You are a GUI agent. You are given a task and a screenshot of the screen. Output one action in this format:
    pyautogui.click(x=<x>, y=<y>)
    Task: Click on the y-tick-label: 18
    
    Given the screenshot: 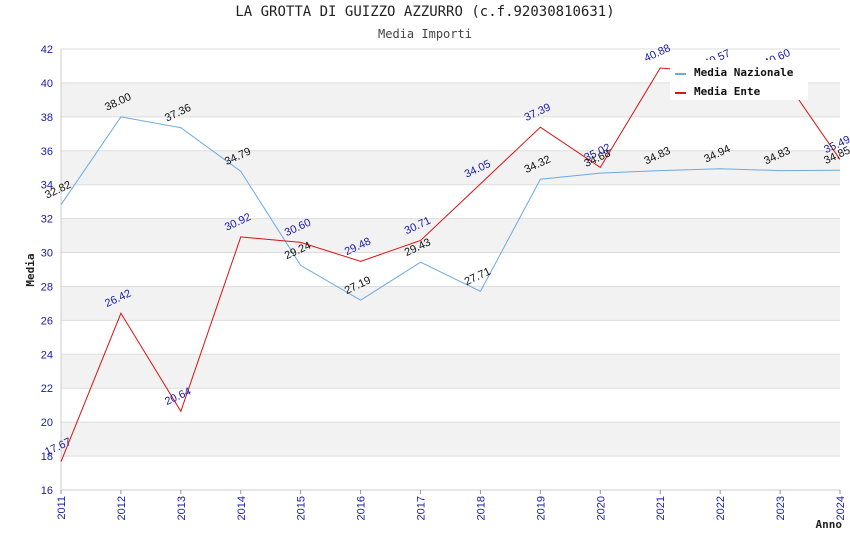 What is the action you would take?
    pyautogui.click(x=47, y=457)
    